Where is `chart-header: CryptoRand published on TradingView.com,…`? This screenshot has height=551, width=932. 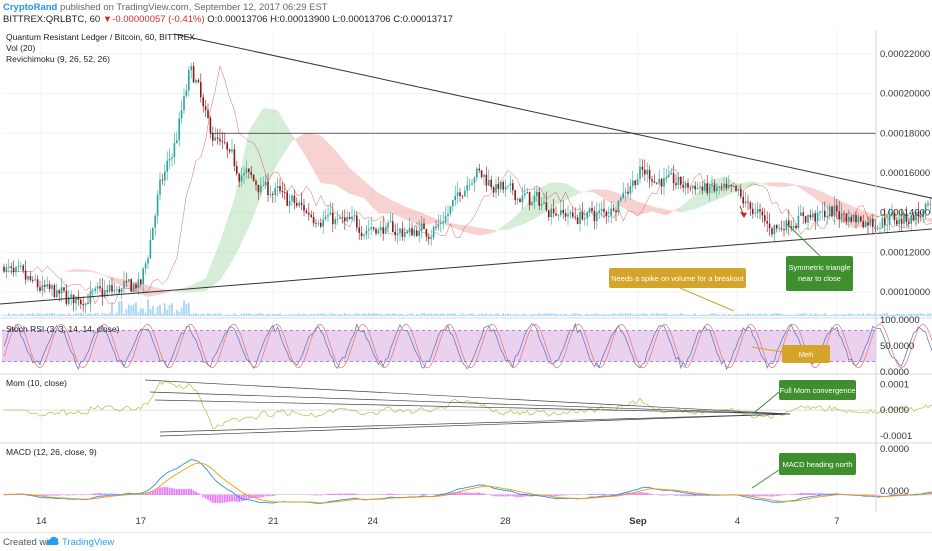 chart-header: CryptoRand published on TradingView.com,… is located at coordinates (466, 14).